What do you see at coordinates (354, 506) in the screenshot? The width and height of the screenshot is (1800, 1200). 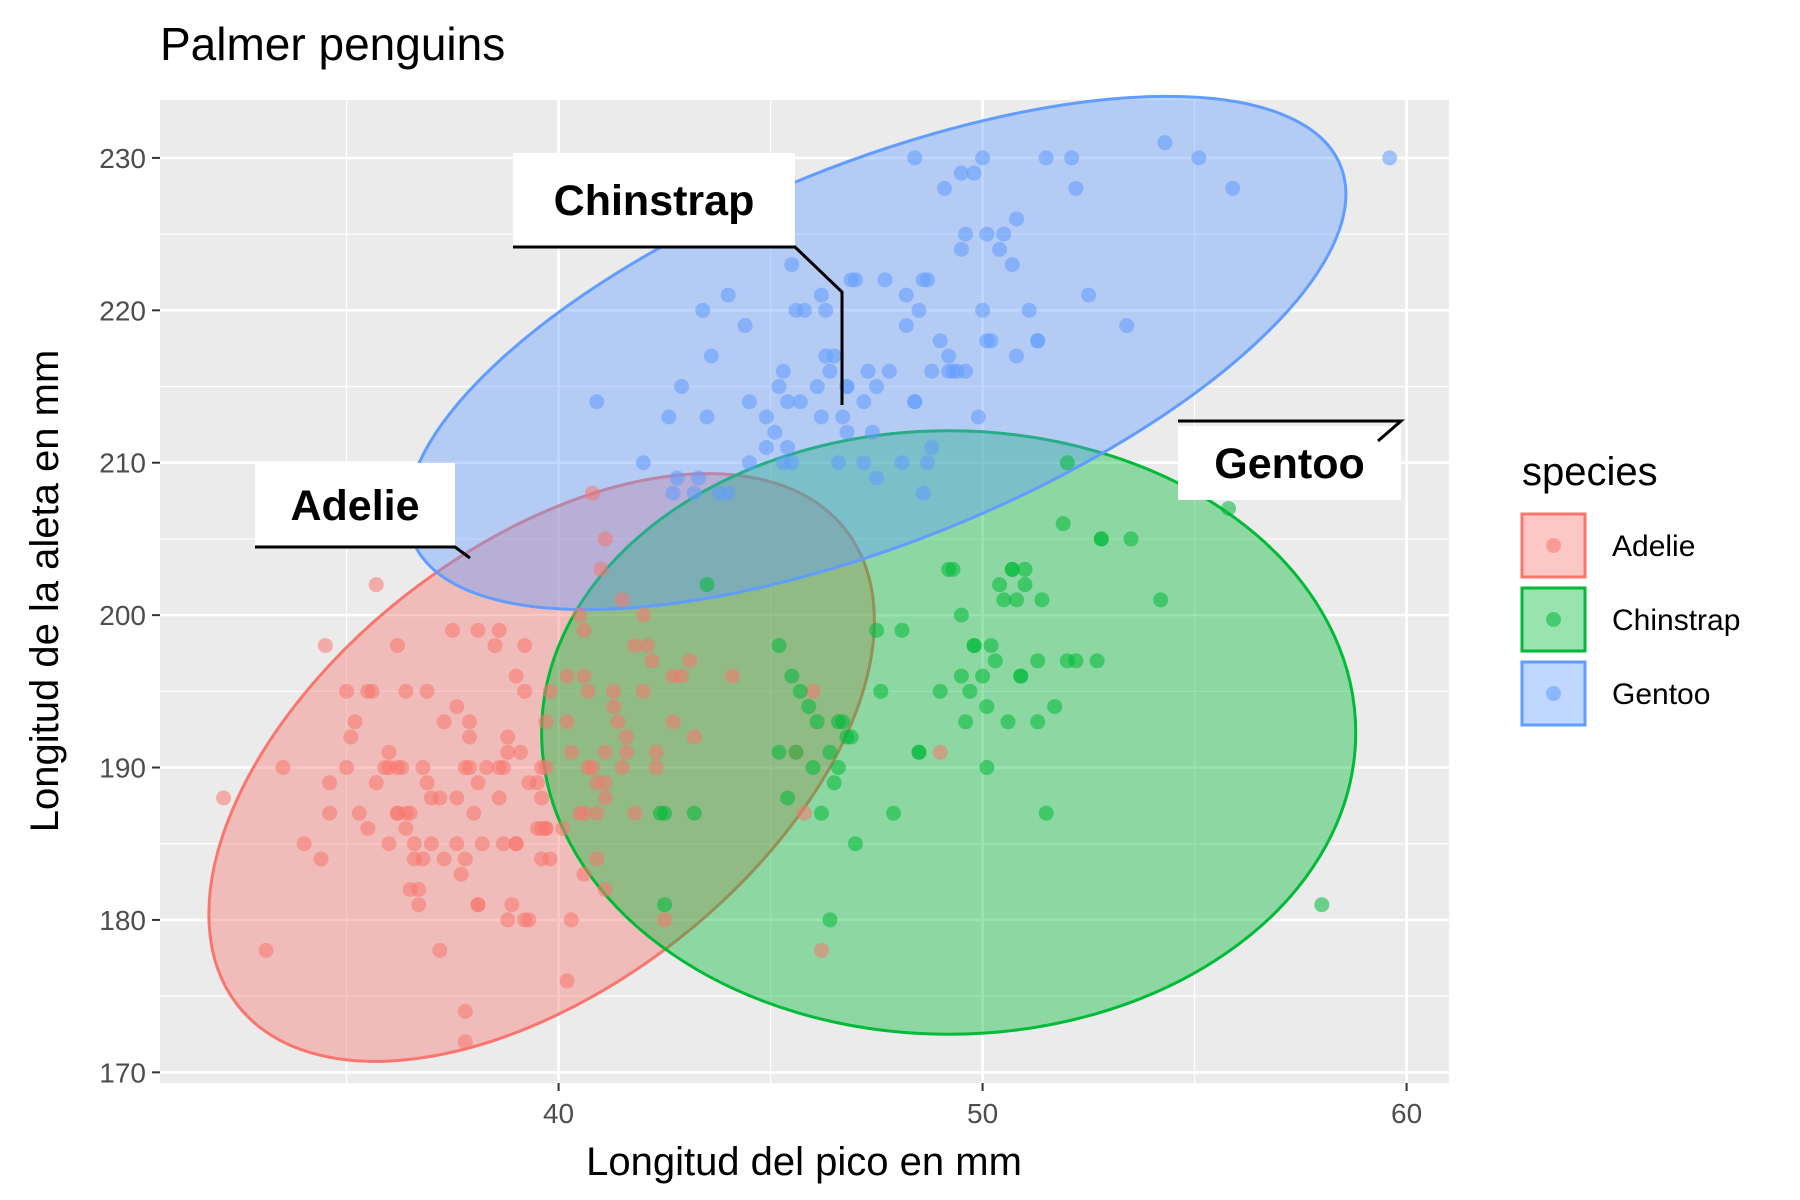 I see `annotation-label-adelie: Adelie` at bounding box center [354, 506].